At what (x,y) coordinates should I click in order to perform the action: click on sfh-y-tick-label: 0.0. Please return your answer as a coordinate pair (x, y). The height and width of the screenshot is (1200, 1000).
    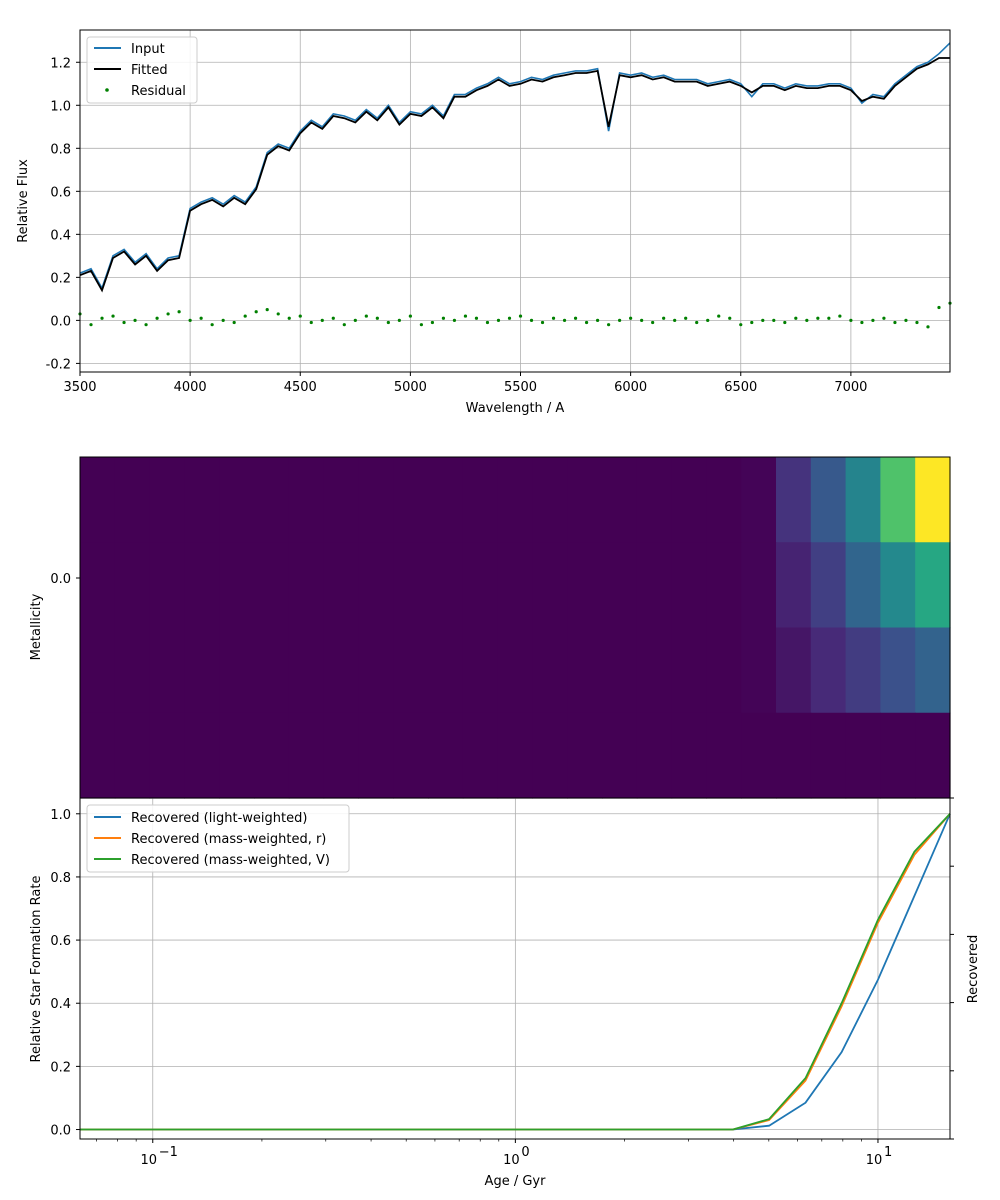
    Looking at the image, I should click on (60, 1131).